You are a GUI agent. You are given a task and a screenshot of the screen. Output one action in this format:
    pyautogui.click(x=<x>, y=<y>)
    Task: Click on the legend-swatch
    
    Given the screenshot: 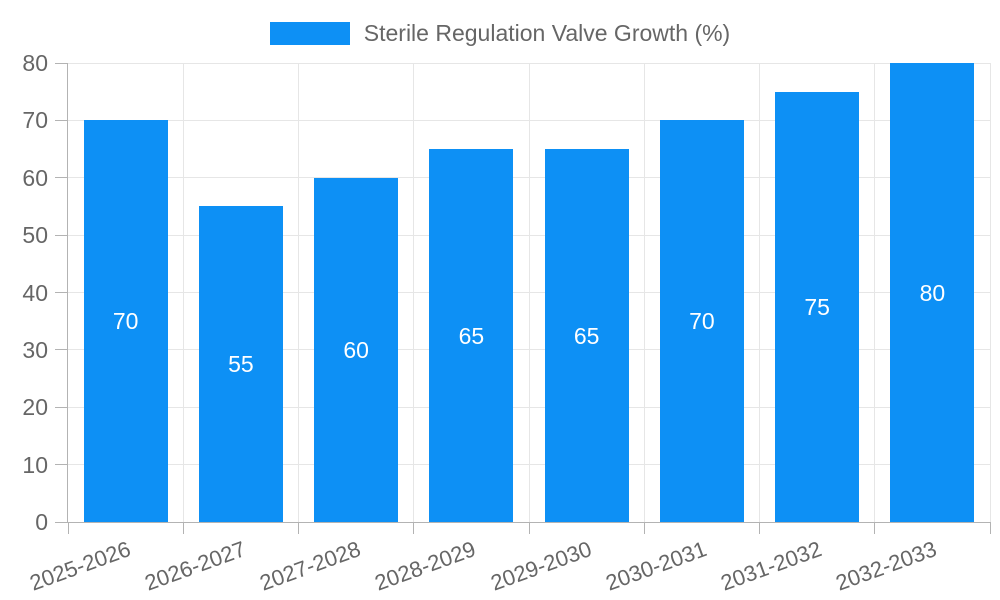 What is the action you would take?
    pyautogui.click(x=309, y=33)
    